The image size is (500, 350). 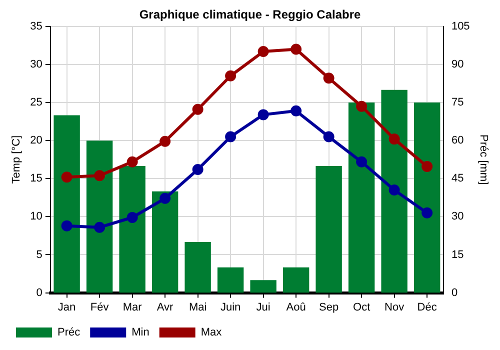 What do you see at coordinates (100, 307) in the screenshot?
I see `x-tick-label: Fév` at bounding box center [100, 307].